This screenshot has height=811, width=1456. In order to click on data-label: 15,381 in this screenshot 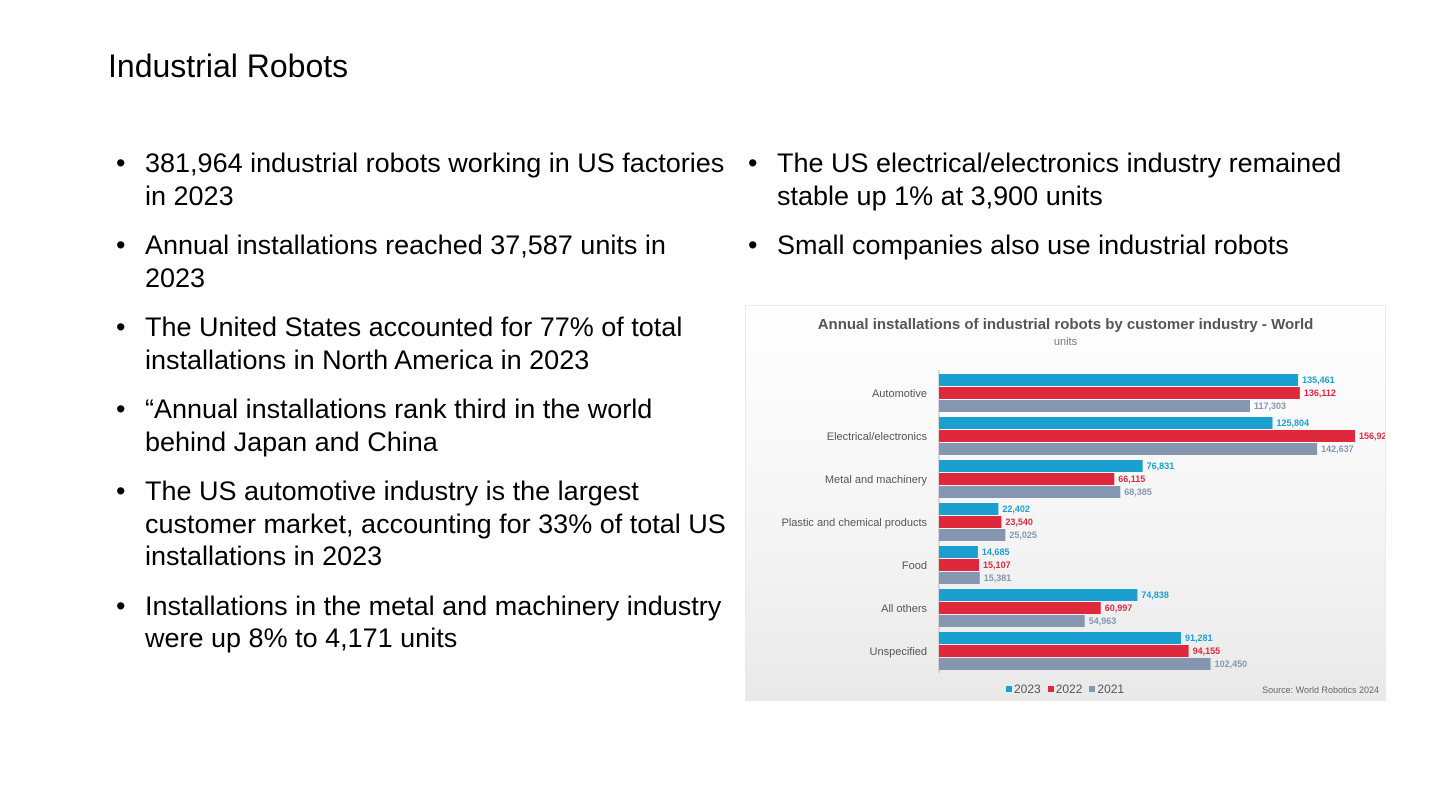, I will do `click(998, 578)`.